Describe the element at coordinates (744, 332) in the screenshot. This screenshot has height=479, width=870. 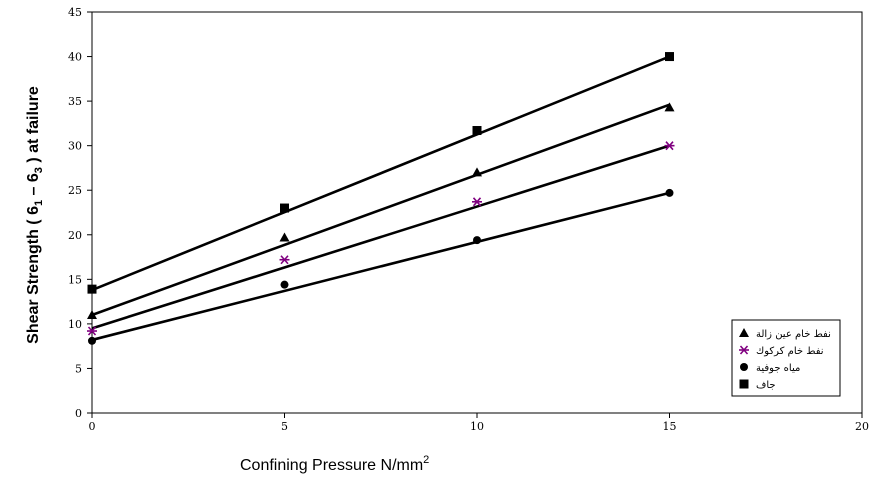
I see `legend-marker-triangle` at that location.